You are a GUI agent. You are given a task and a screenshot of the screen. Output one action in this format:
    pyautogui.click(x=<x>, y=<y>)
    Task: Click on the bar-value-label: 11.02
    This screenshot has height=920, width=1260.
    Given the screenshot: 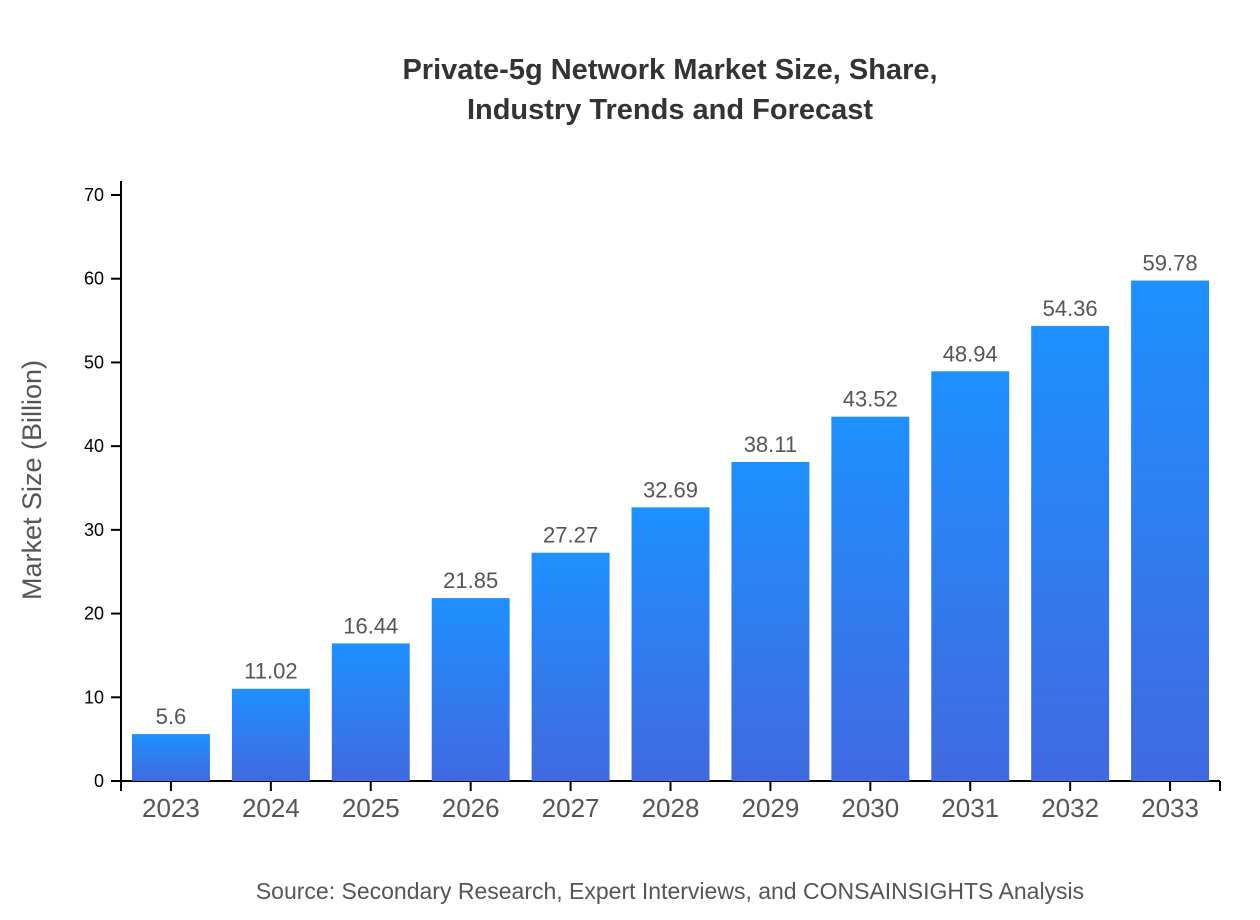 What is the action you would take?
    pyautogui.click(x=270, y=671)
    